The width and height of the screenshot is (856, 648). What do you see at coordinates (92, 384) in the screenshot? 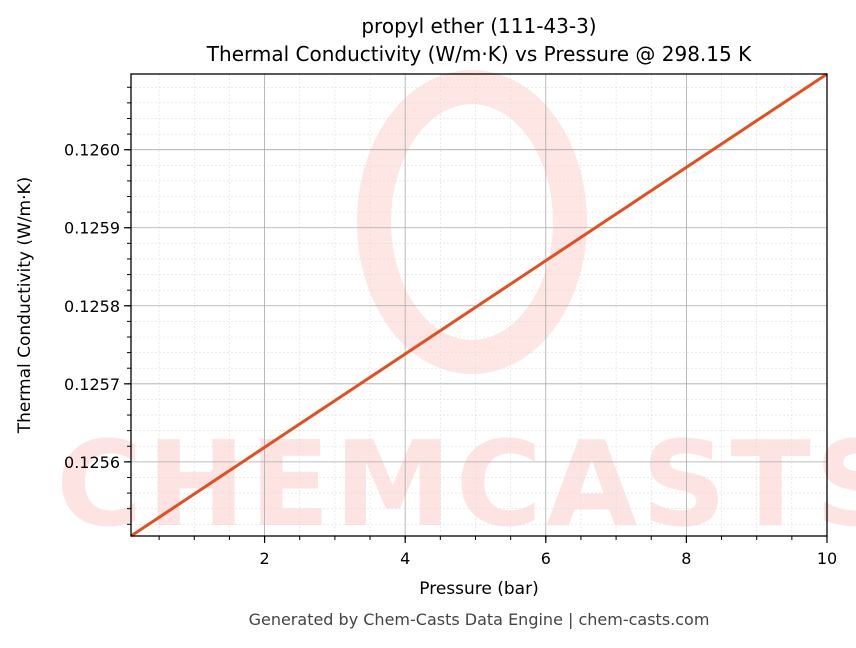
I see `y-tick-label: 0.1257` at bounding box center [92, 384].